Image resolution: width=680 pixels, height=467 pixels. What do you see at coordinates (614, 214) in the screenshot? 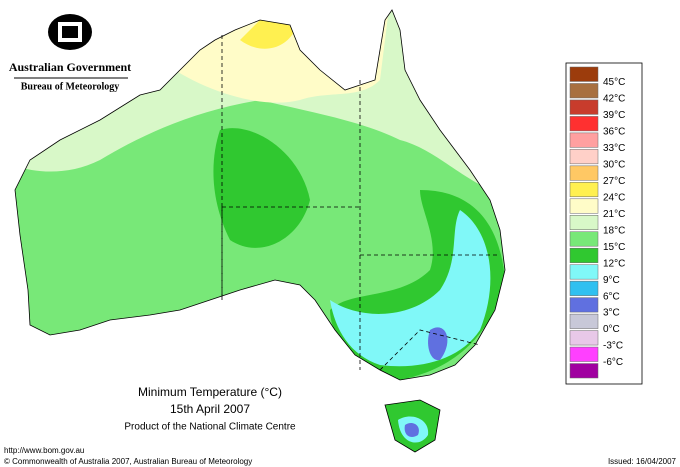
I see `legend-label: 21°C` at bounding box center [614, 214].